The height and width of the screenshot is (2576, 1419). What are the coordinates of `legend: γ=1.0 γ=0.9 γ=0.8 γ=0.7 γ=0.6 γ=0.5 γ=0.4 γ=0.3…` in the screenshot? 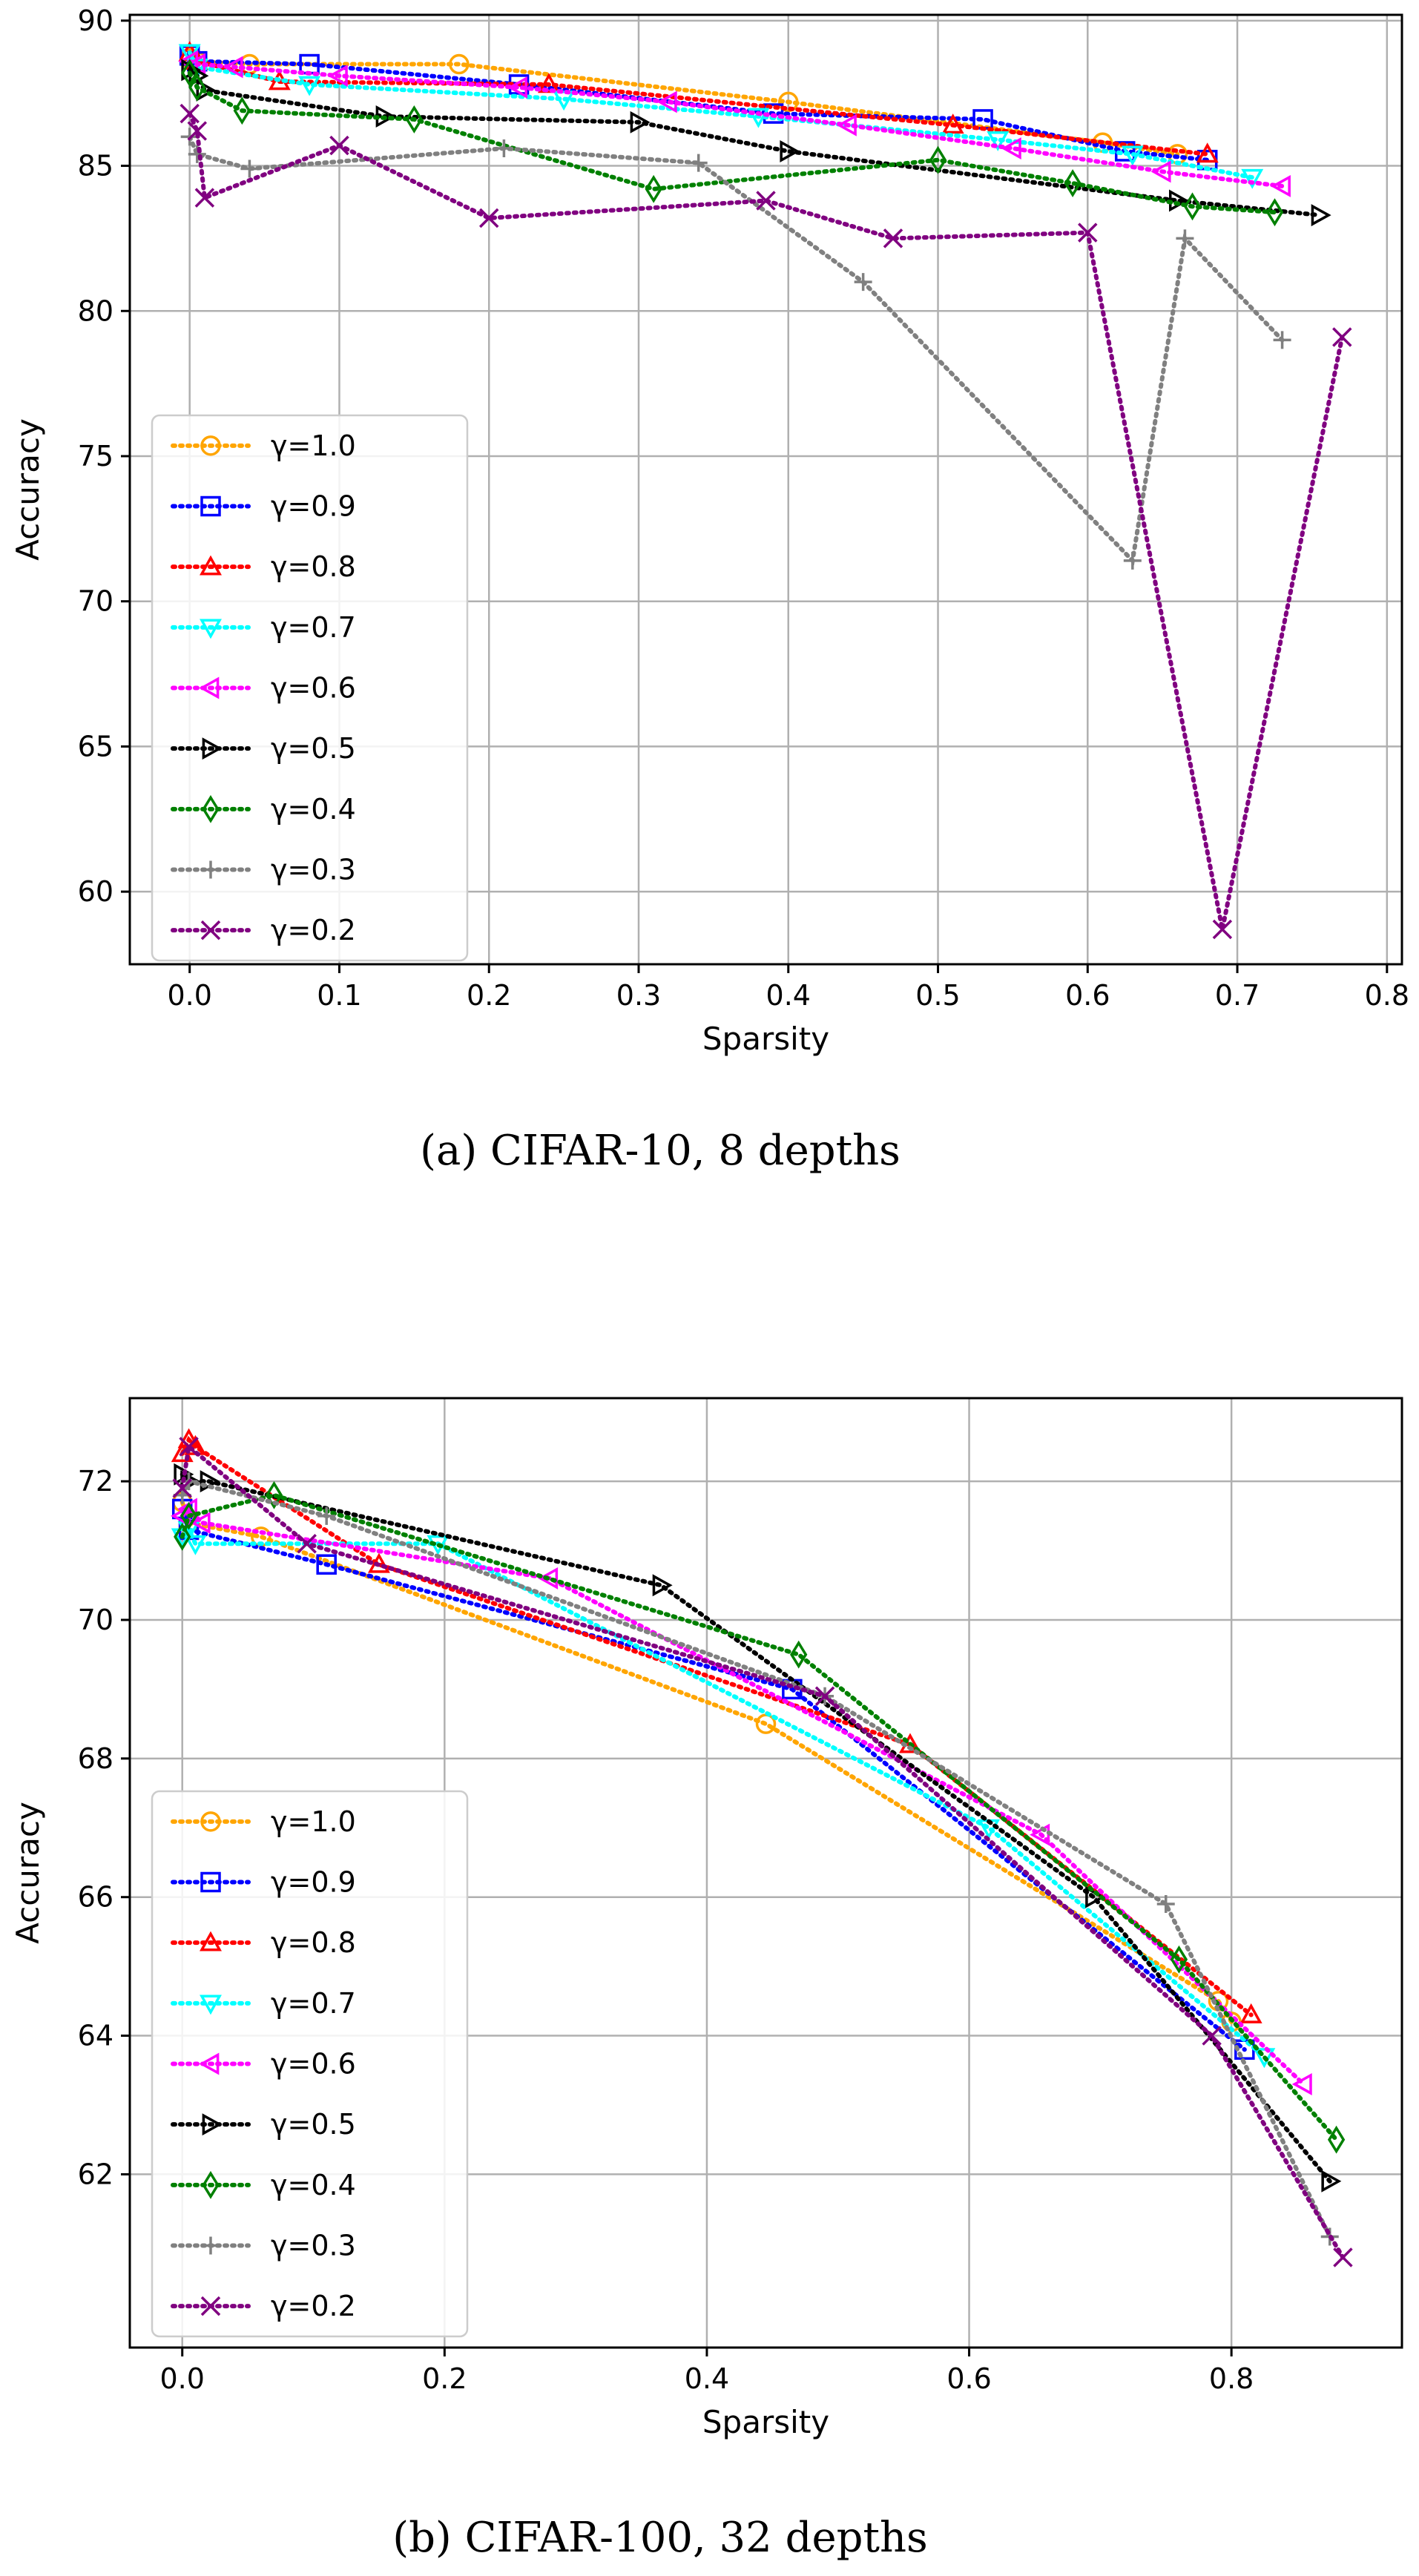 It's located at (310, 2064).